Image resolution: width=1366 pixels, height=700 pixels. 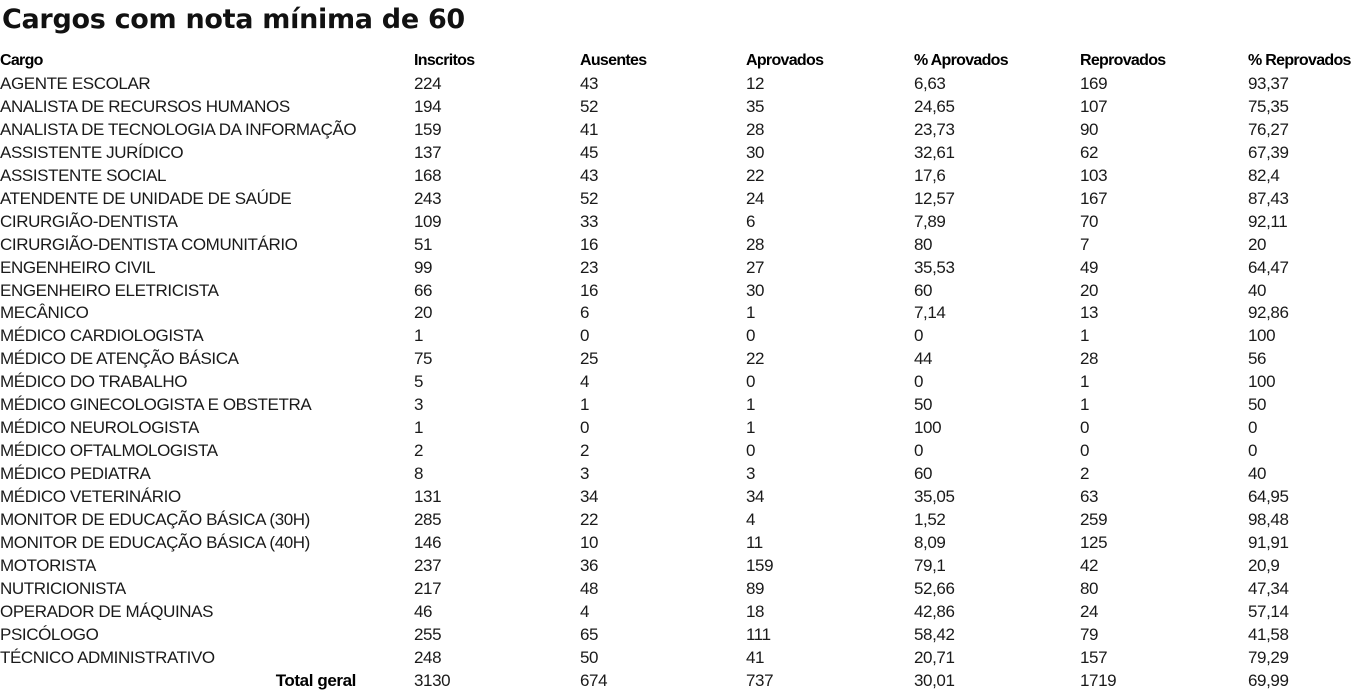 I want to click on cell-reprovados: 169, so click(x=1094, y=83).